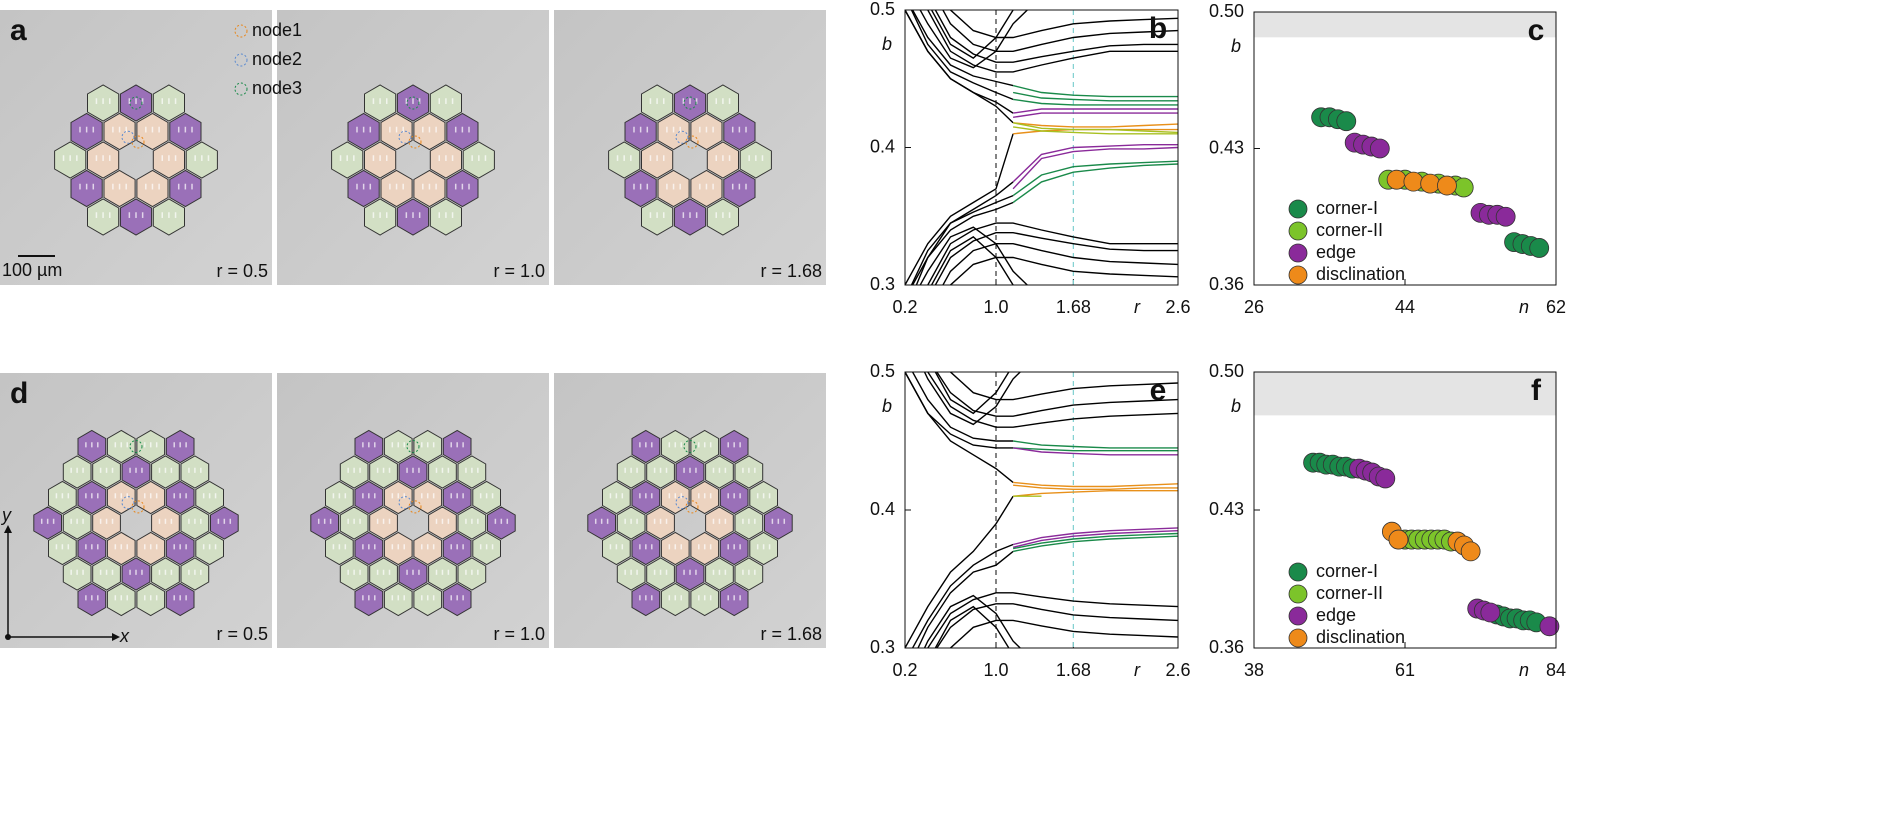  Describe the element at coordinates (32, 270) in the screenshot. I see `scale-label: 100 µm` at that location.